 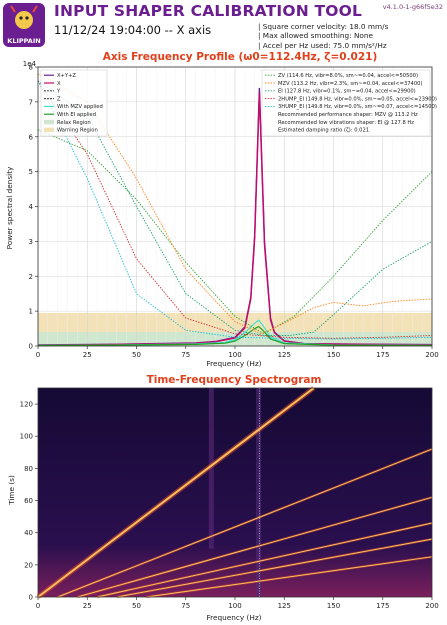 I want to click on info-line-scv: | Square corner velocity: 18.0 mm/s, so click(x=323, y=26).